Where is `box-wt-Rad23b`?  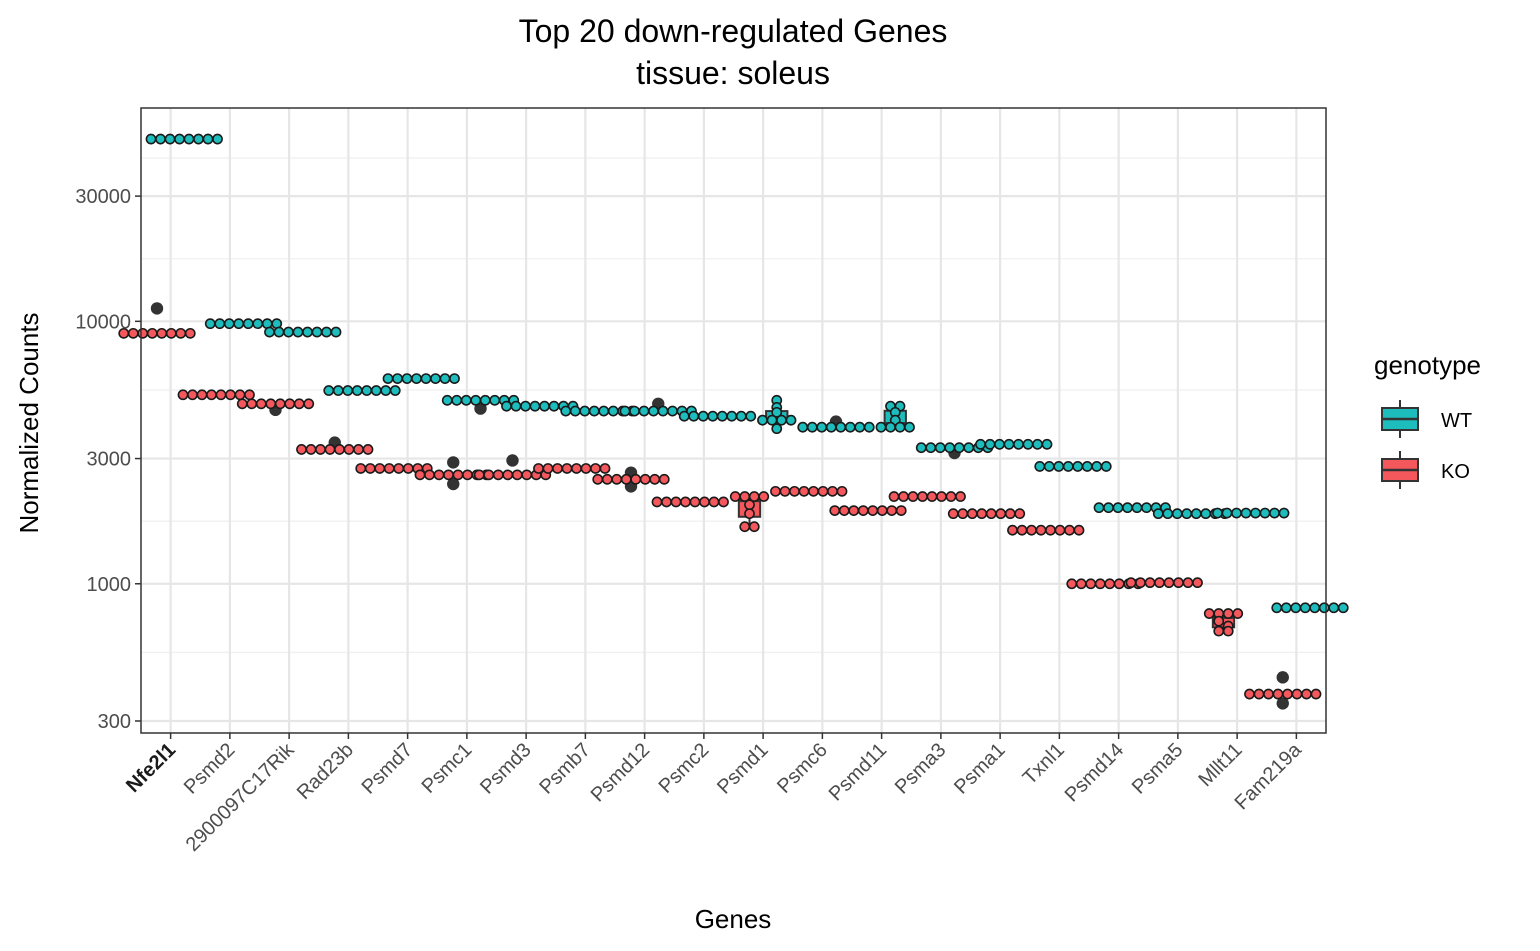 box-wt-Rad23b is located at coordinates (362, 390).